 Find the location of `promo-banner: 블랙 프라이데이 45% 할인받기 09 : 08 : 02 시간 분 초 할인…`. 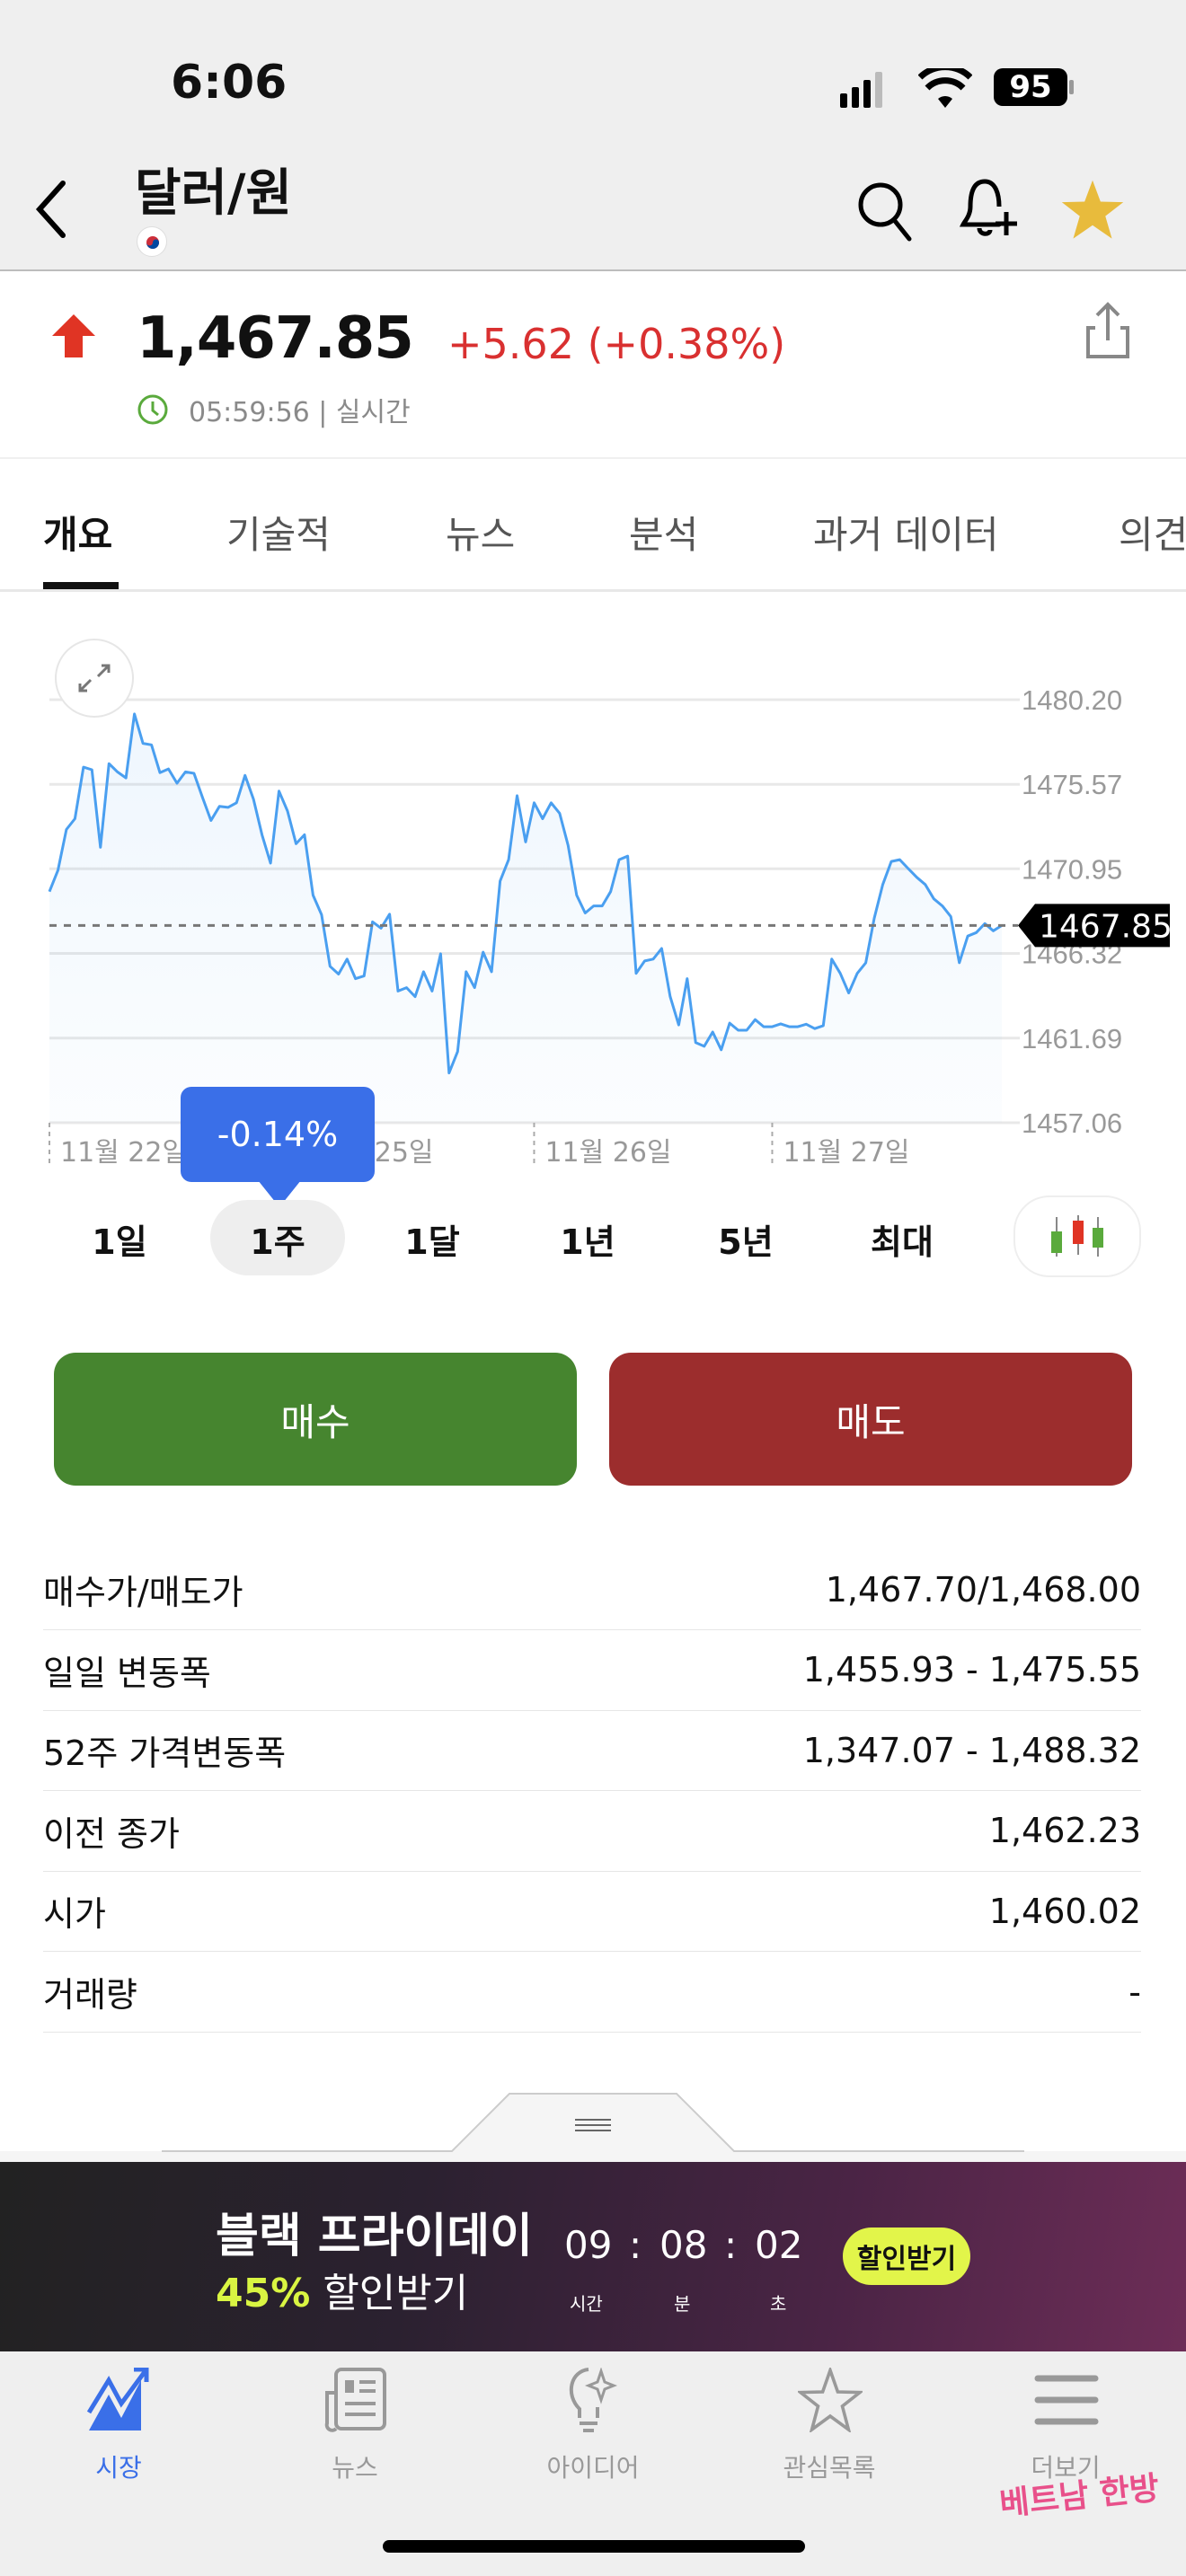

promo-banner: 블랙 프라이데이 45% 할인받기 09 : 08 : 02 시간 분 초 할인… is located at coordinates (593, 2256).